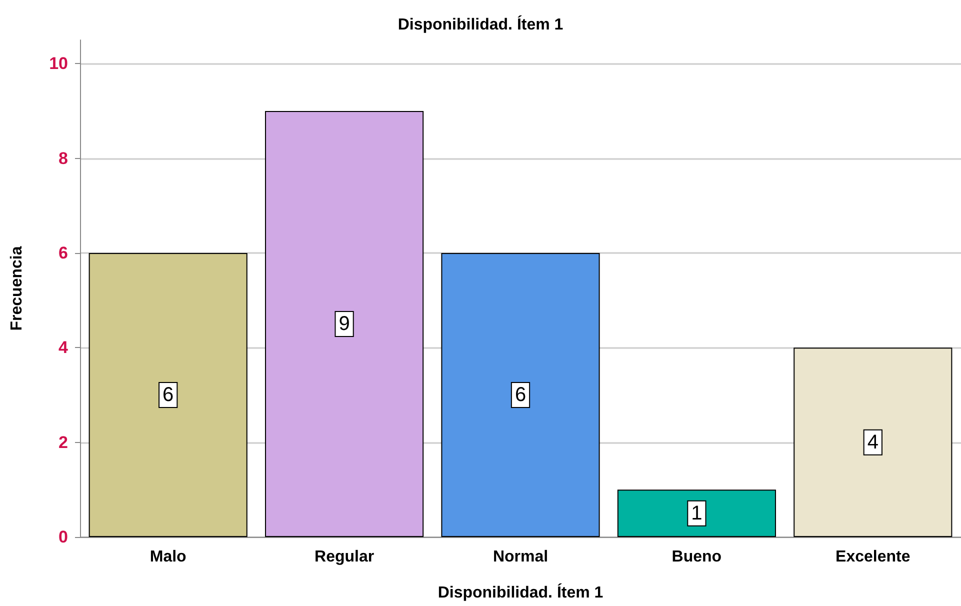 Image resolution: width=961 pixels, height=606 pixels. Describe the element at coordinates (58, 64) in the screenshot. I see `y-tick-label: 10` at that location.